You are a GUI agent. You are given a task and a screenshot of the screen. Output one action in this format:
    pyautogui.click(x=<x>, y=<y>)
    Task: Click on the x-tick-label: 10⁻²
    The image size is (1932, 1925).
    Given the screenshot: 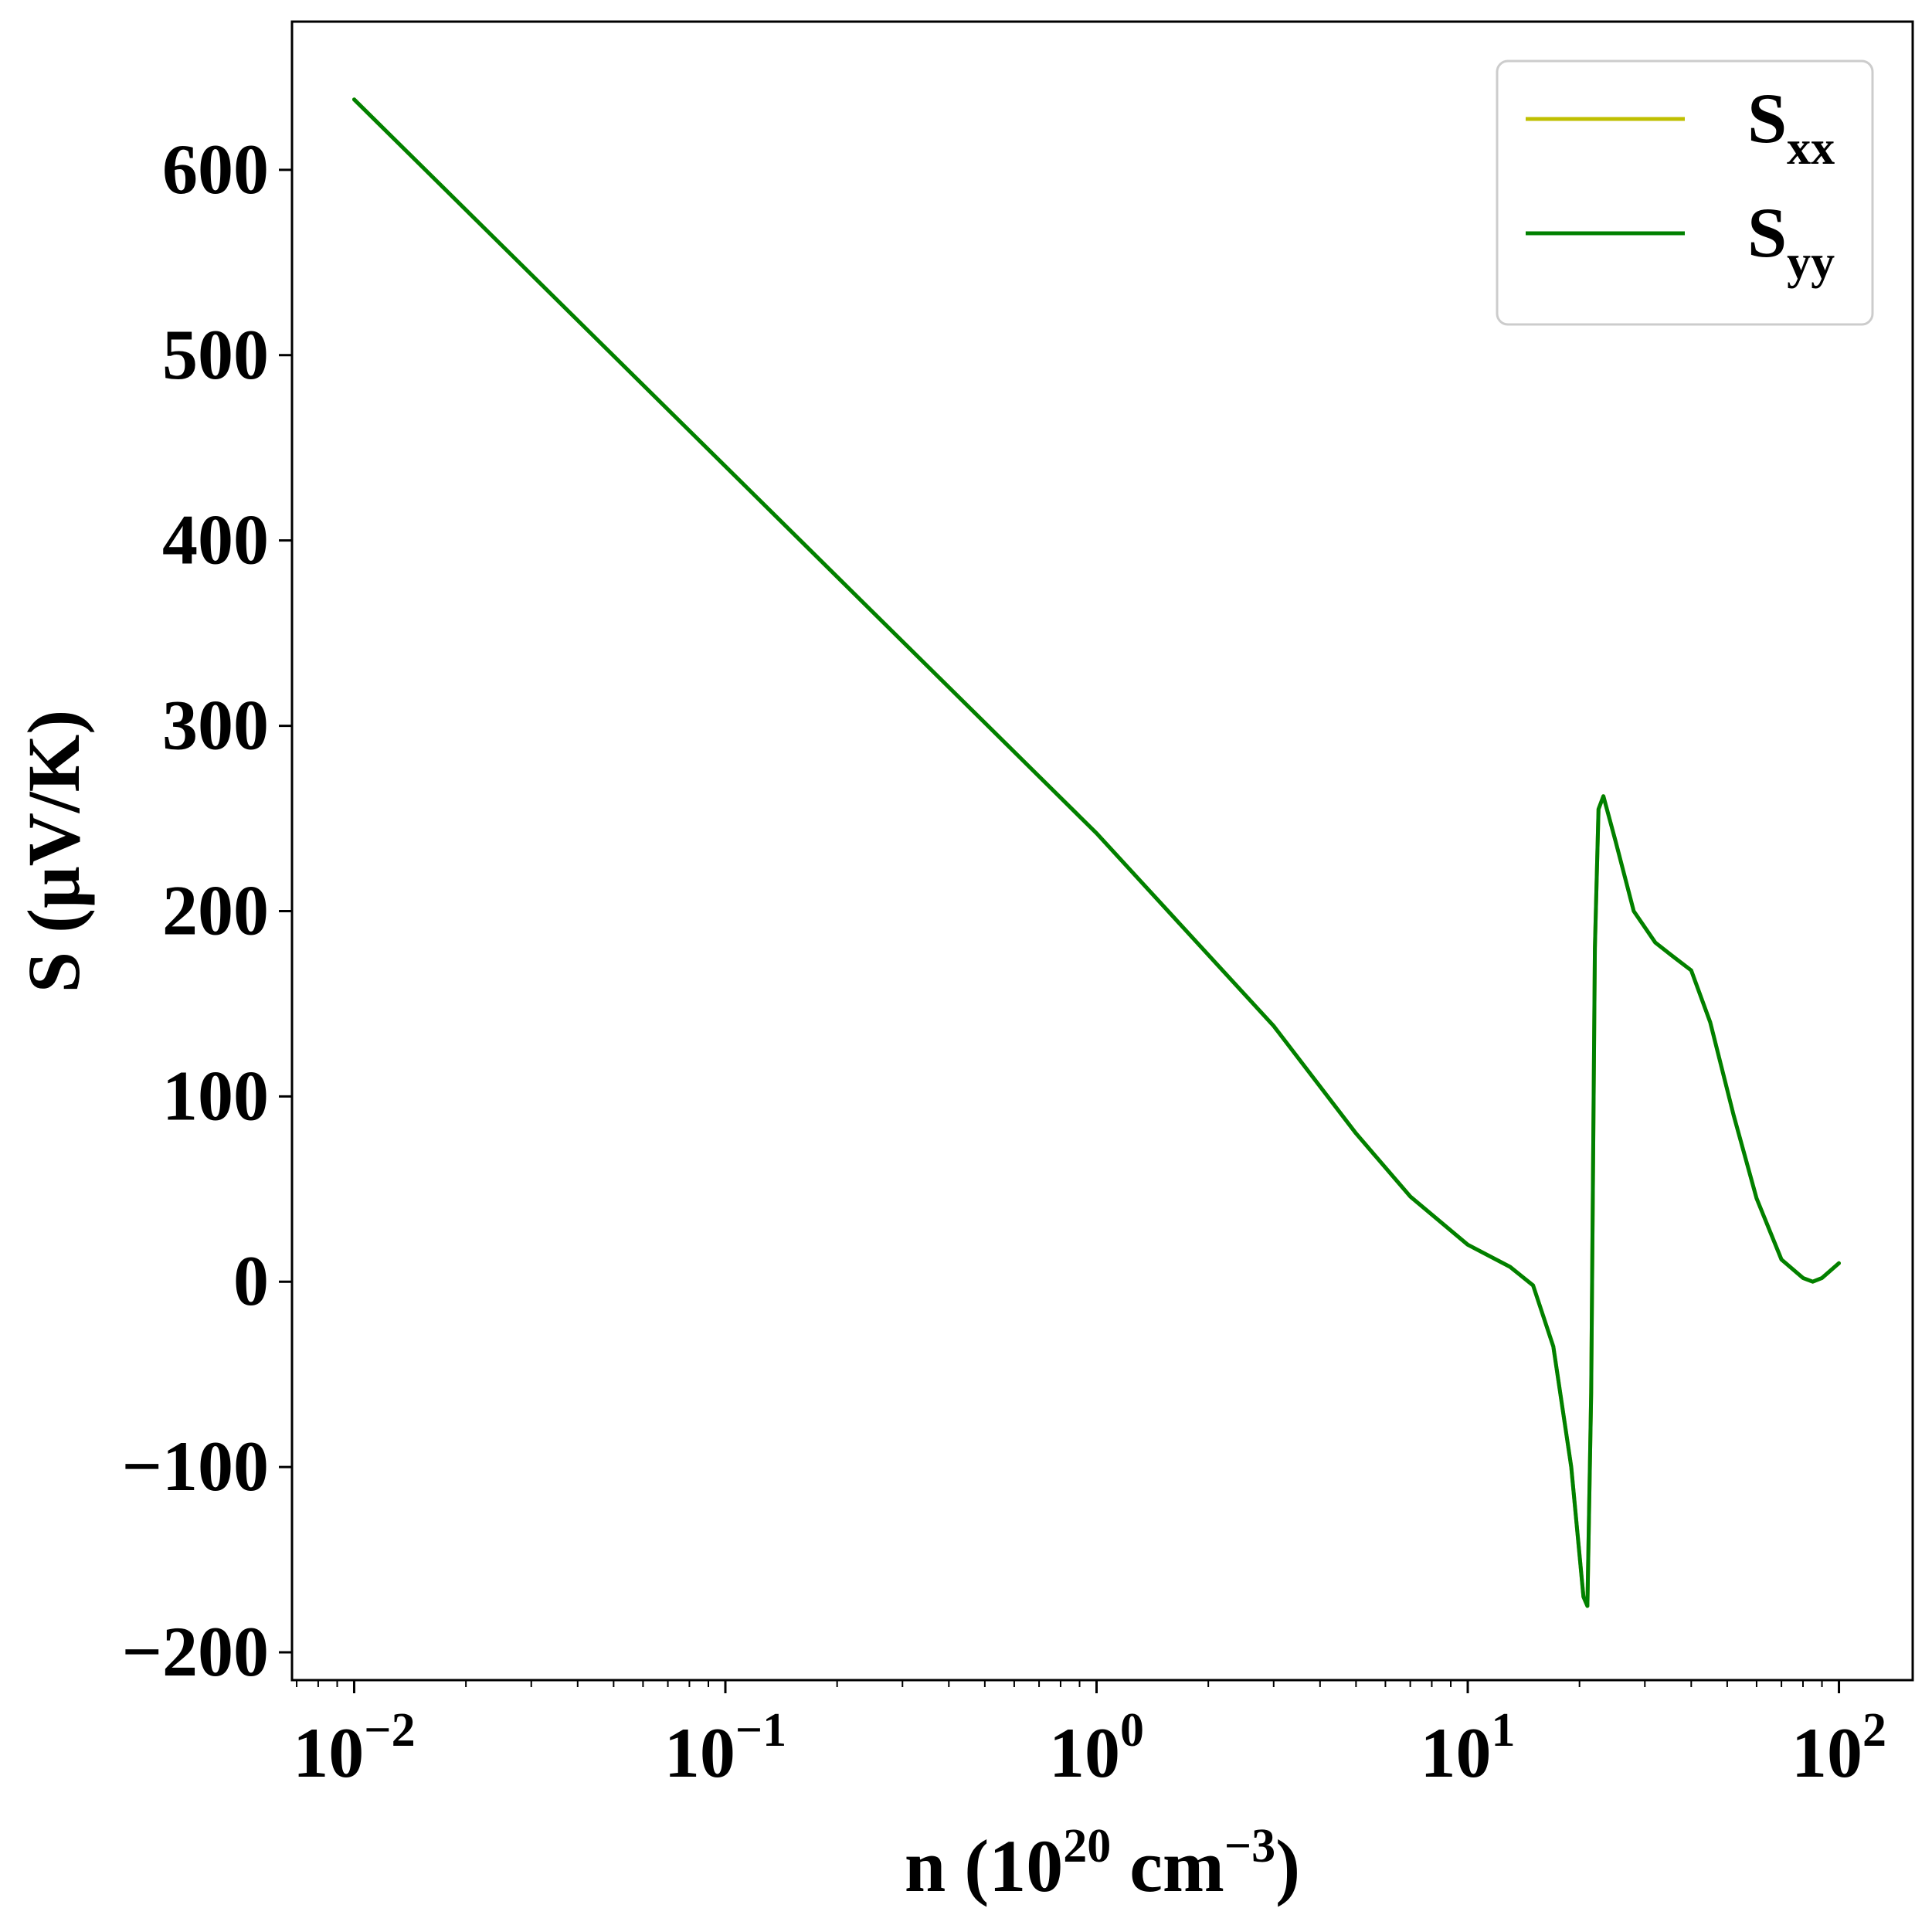 What is the action you would take?
    pyautogui.click(x=354, y=1748)
    